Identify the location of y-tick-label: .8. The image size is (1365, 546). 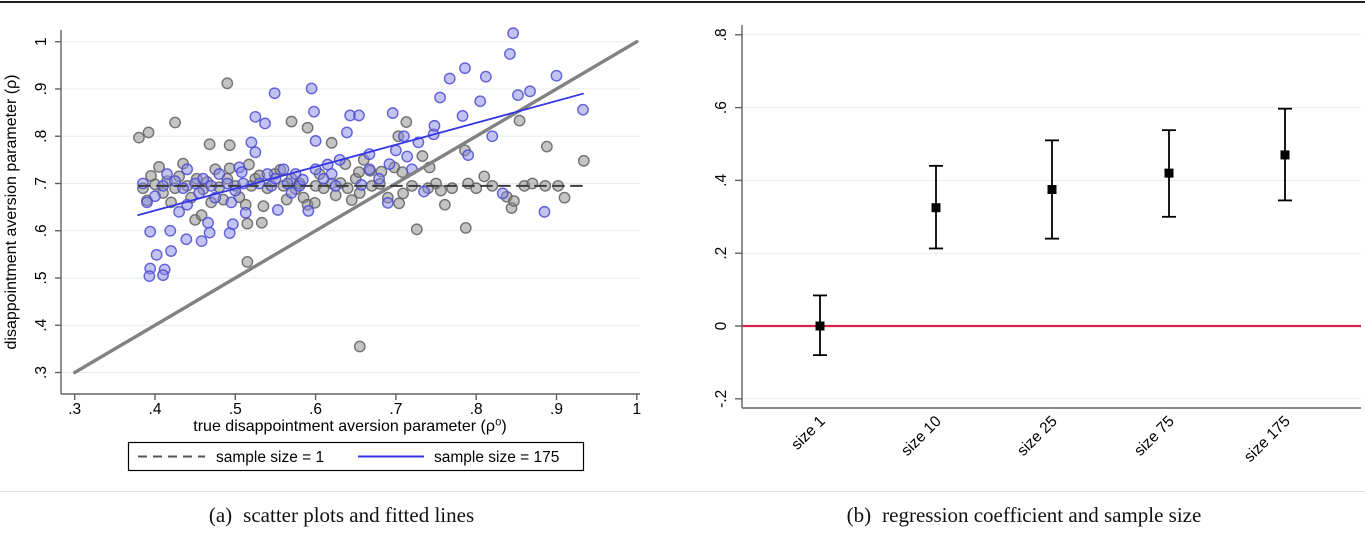
(721, 34).